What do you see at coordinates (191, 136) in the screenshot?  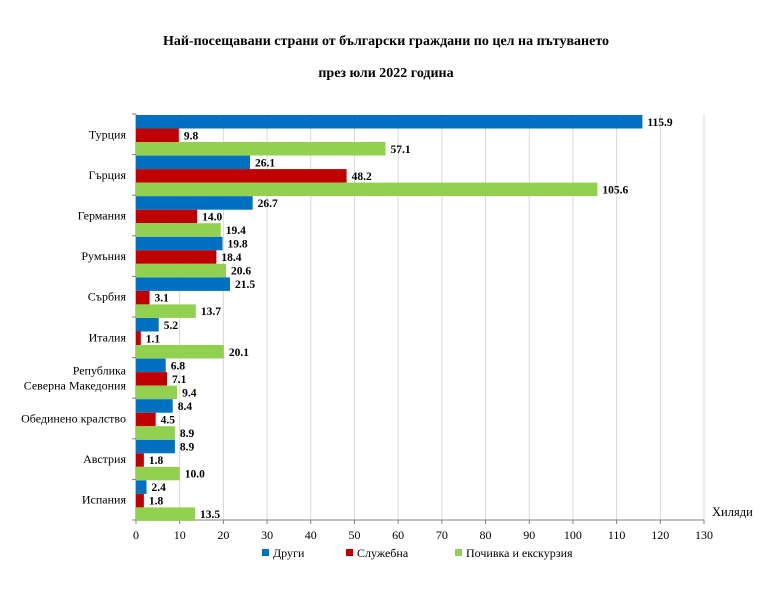 I see `data-label: 9.8` at bounding box center [191, 136].